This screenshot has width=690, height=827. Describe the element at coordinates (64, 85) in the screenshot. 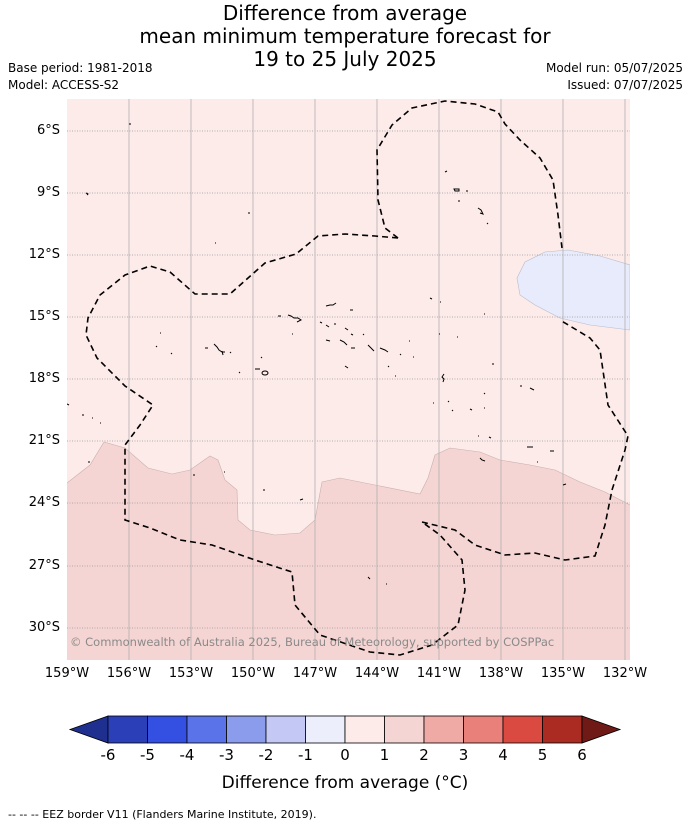

I see `model-name: Model: ACCESS-S2` at that location.